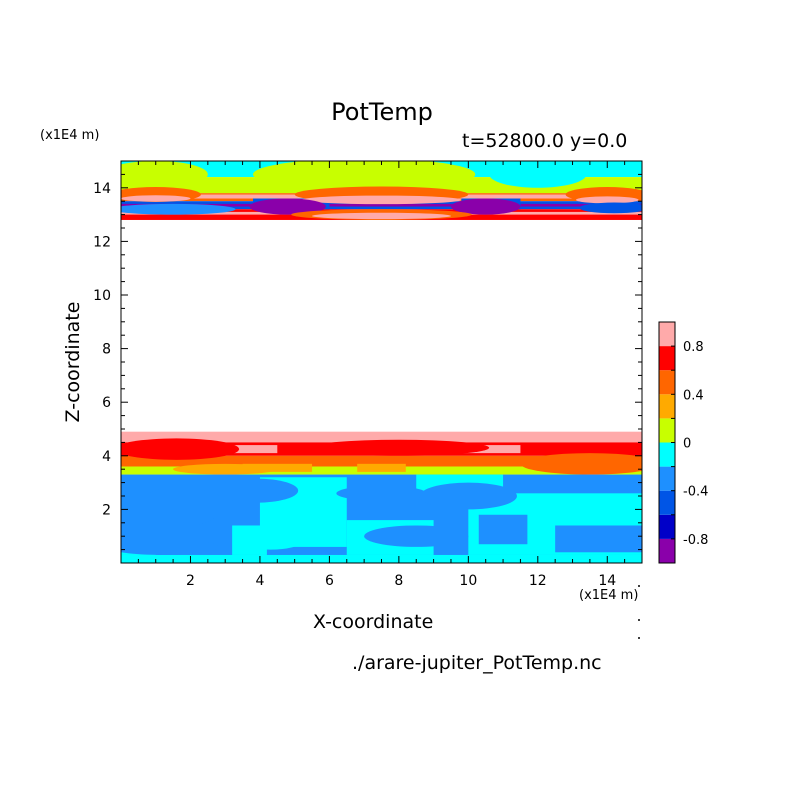 This screenshot has width=804, height=804. Describe the element at coordinates (106, 510) in the screenshot. I see `y-tick-label: 2` at that location.